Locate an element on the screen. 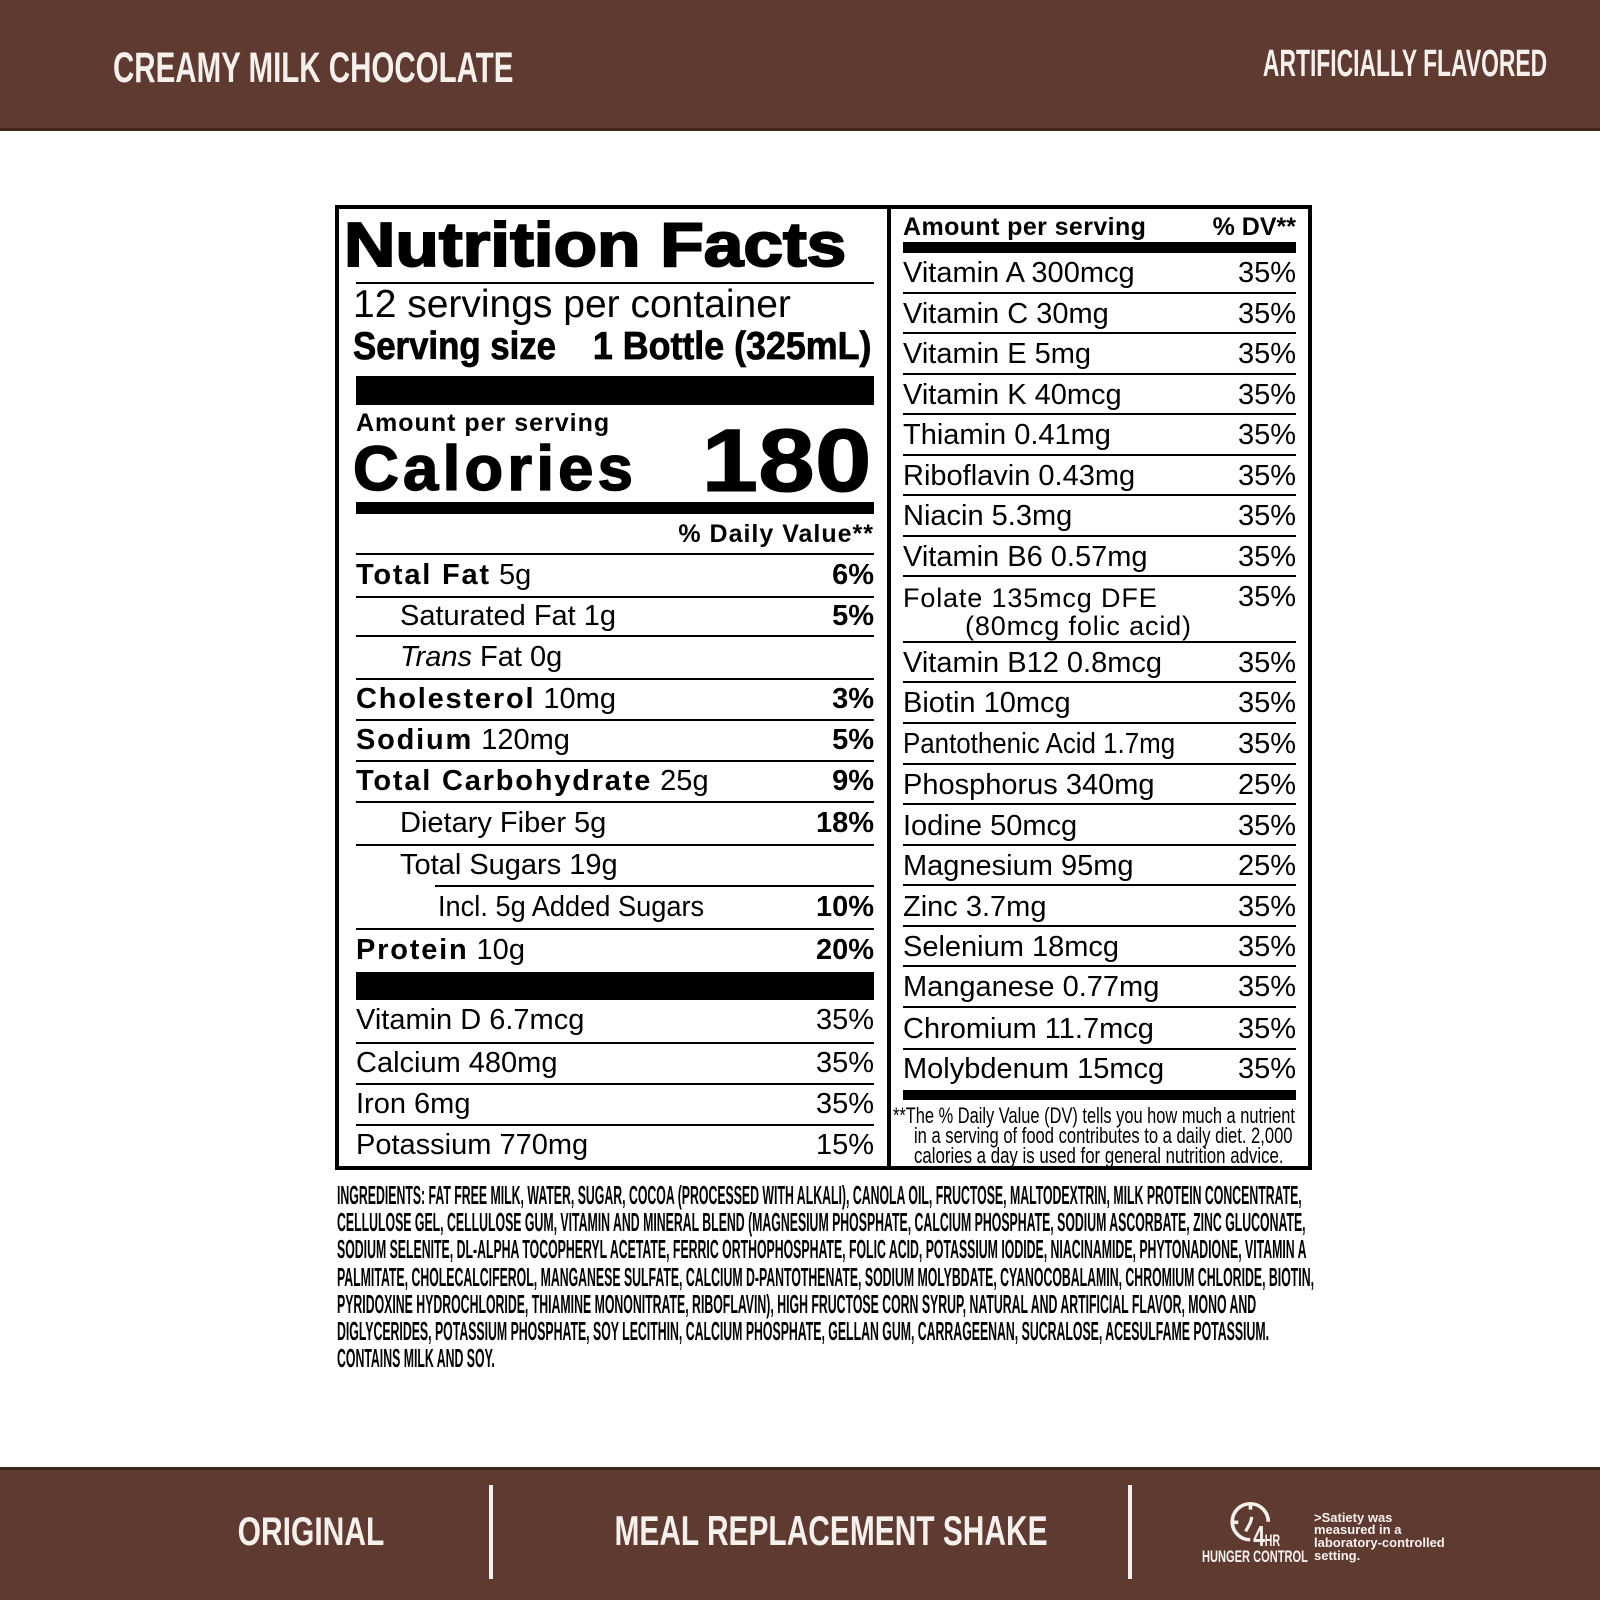 Image resolution: width=1600 pixels, height=1600 pixels. svg-text: 4 is located at coordinates (1259, 1535).